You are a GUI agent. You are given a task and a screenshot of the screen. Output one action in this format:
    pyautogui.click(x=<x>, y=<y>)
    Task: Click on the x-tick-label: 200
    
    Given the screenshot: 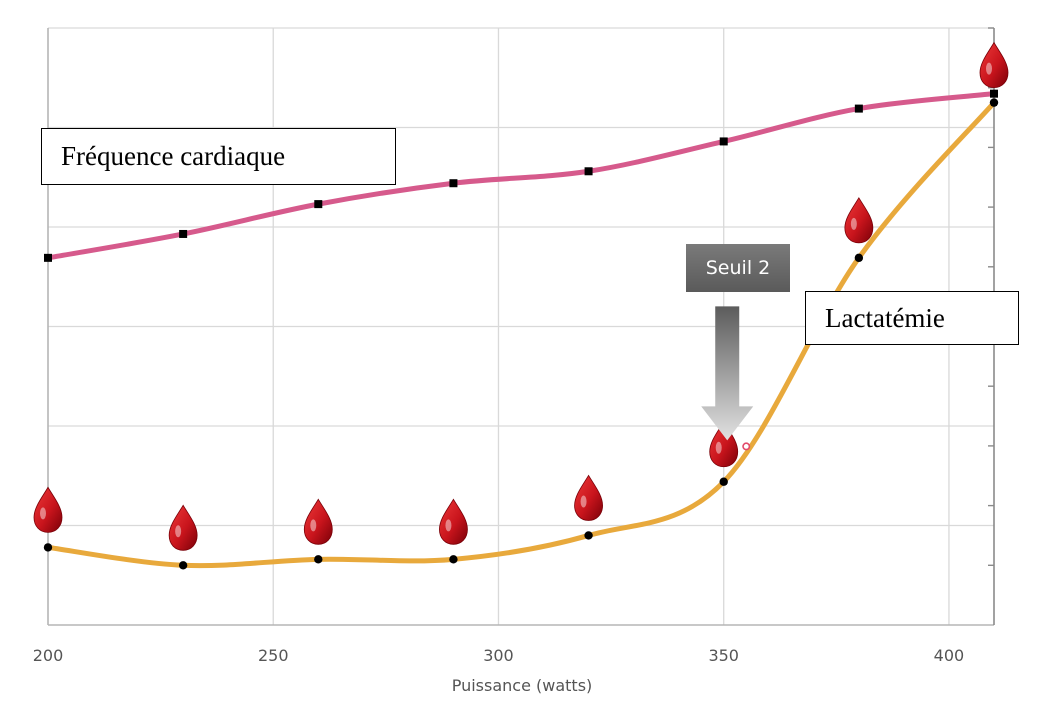 What is the action you would take?
    pyautogui.click(x=48, y=655)
    